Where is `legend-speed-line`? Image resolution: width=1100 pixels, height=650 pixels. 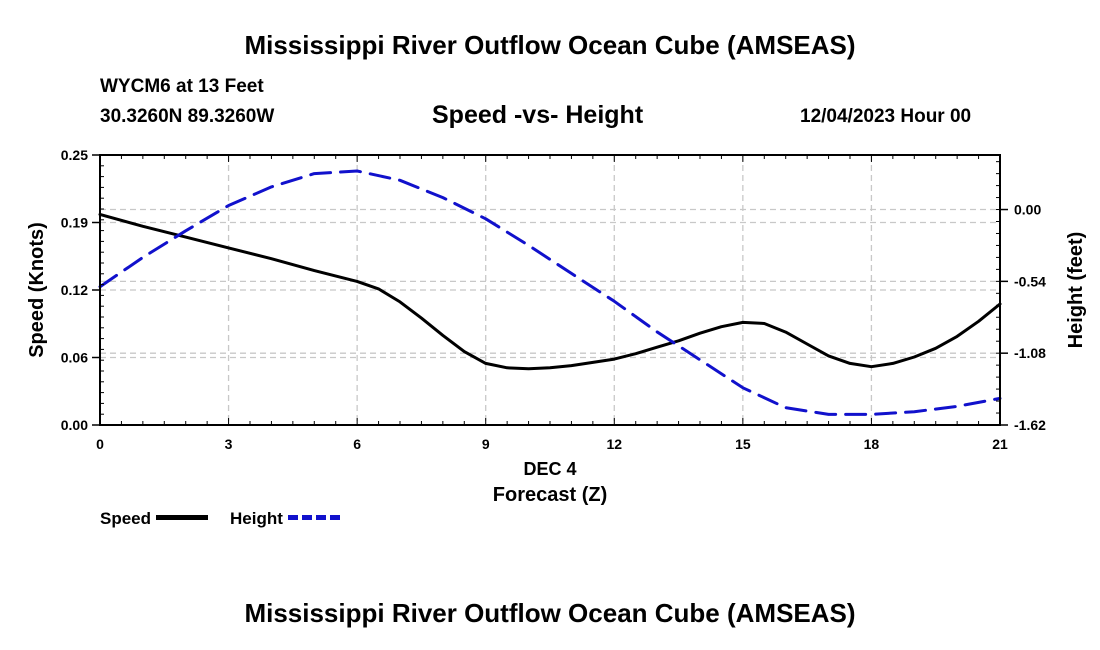 legend-speed-line is located at coordinates (181, 518).